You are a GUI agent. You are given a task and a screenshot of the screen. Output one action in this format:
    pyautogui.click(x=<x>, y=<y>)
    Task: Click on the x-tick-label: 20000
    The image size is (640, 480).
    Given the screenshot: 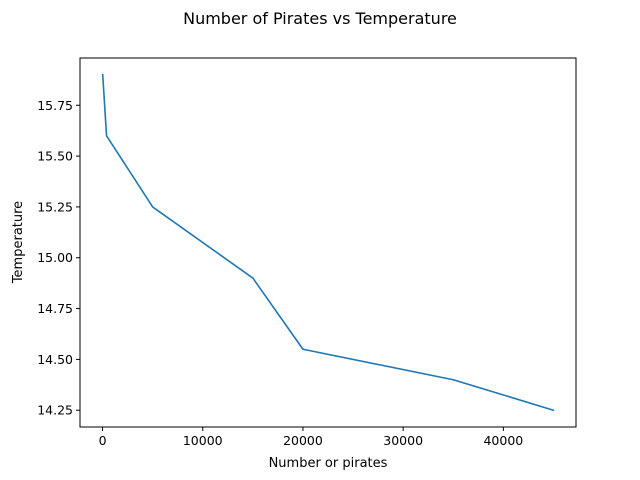 What is the action you would take?
    pyautogui.click(x=303, y=440)
    